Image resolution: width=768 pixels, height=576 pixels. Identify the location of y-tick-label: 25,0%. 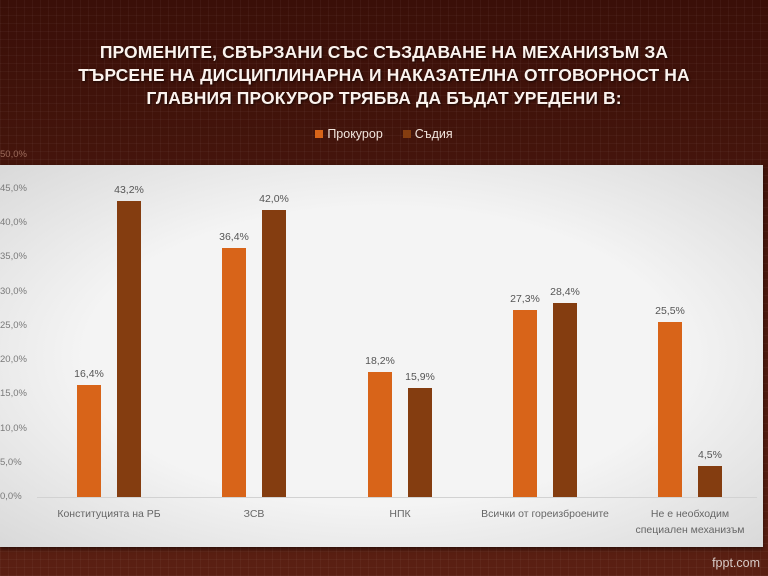
(13, 325).